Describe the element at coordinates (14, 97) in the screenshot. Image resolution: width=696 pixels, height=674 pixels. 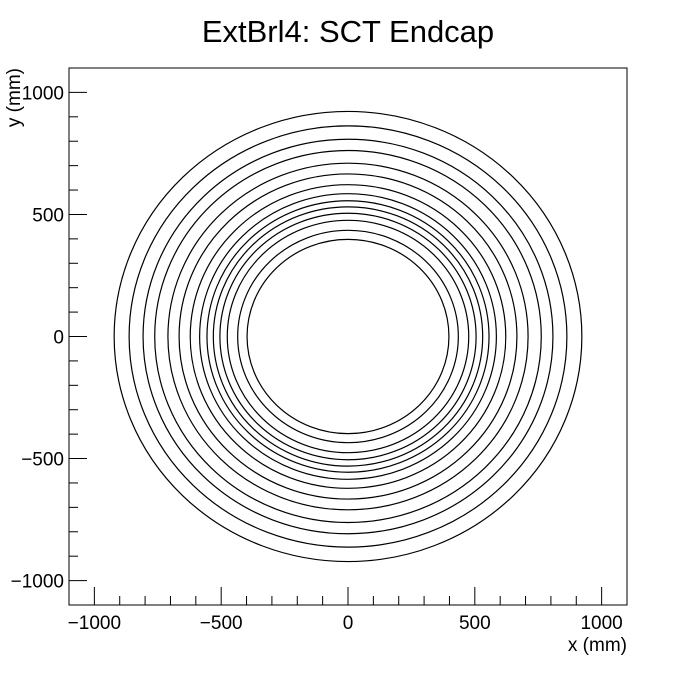
I see `y-axis-label: y (mm)` at that location.